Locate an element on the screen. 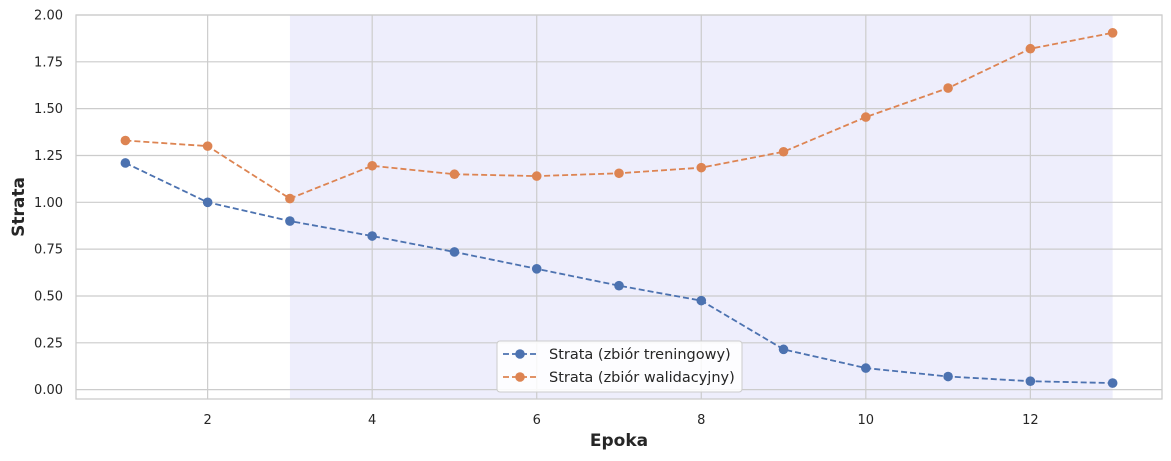 The height and width of the screenshot is (461, 1171). legend-box is located at coordinates (619, 366).